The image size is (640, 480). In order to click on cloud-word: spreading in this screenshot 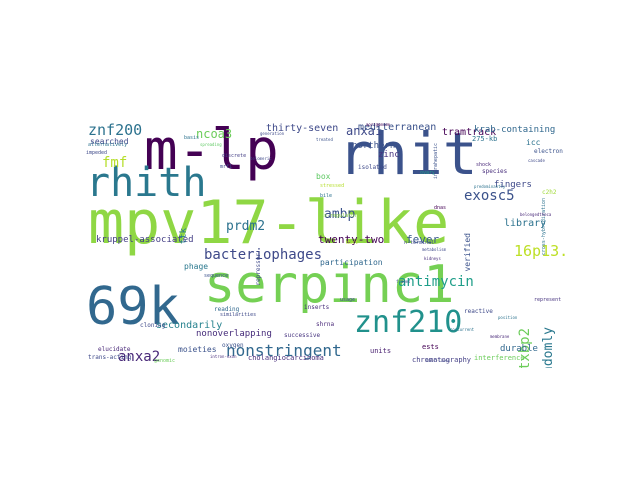, I will do `click(211, 144)`.